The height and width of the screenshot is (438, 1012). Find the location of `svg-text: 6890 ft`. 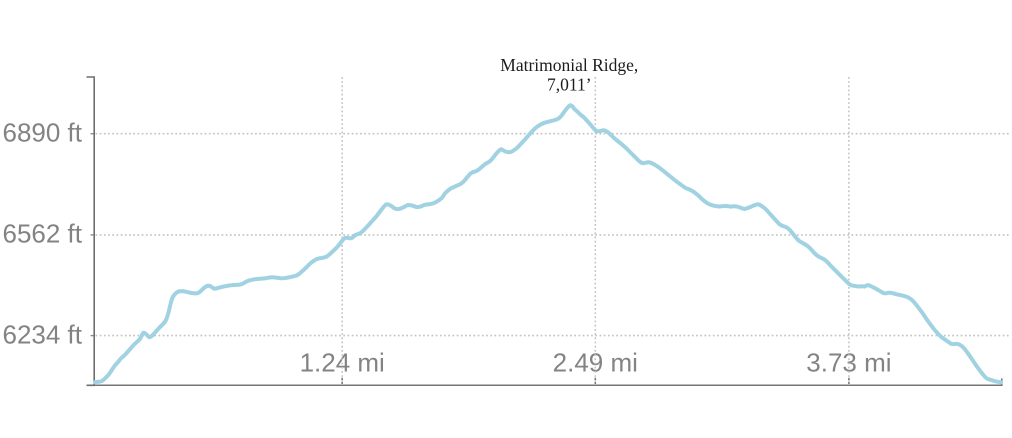

svg-text: 6890 ft is located at coordinates (42, 132).